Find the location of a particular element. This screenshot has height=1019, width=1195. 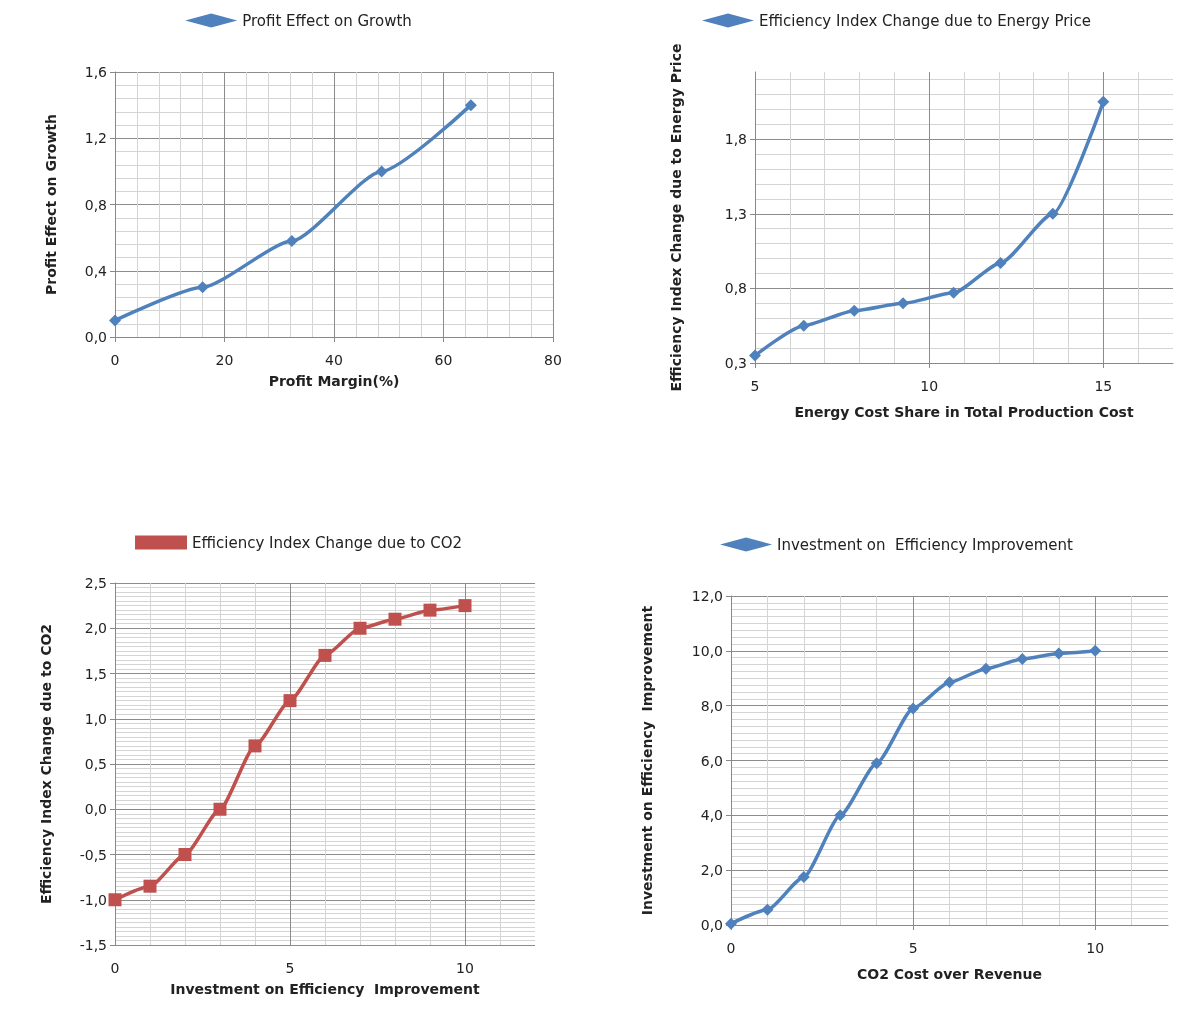

y-tick-label: 8,0 is located at coordinates (711, 705).